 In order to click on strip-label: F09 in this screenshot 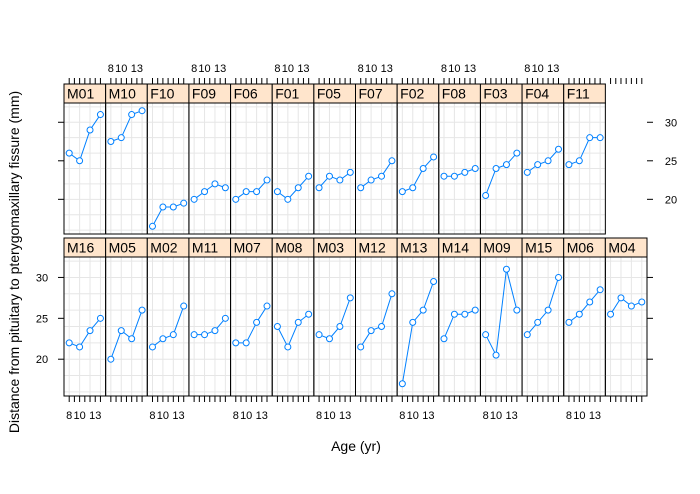, I will do `click(204, 94)`.